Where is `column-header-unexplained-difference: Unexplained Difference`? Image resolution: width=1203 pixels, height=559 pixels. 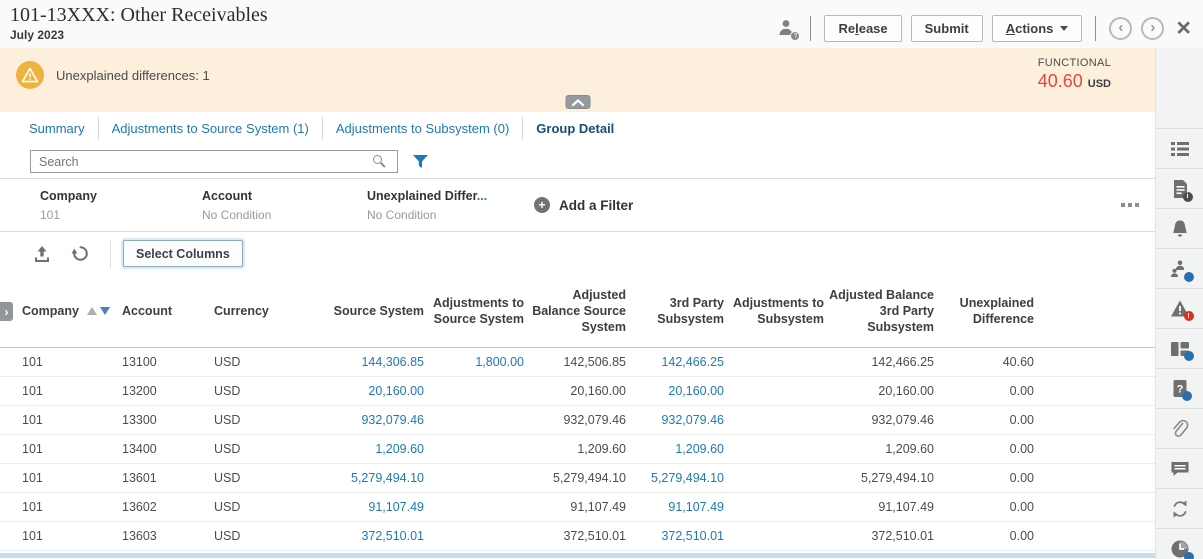
column-header-unexplained-difference: Unexplained Difference is located at coordinates (996, 310).